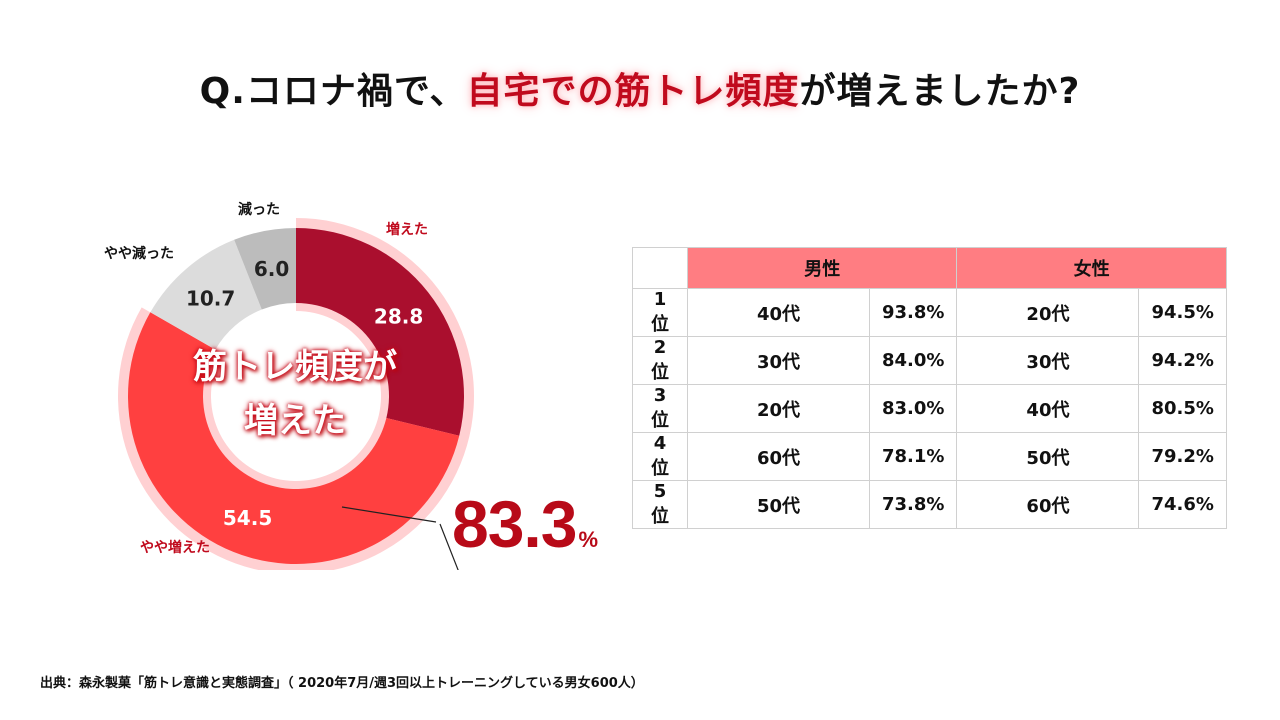  Describe the element at coordinates (822, 268) in the screenshot. I see `table-header-male: 男性` at that location.